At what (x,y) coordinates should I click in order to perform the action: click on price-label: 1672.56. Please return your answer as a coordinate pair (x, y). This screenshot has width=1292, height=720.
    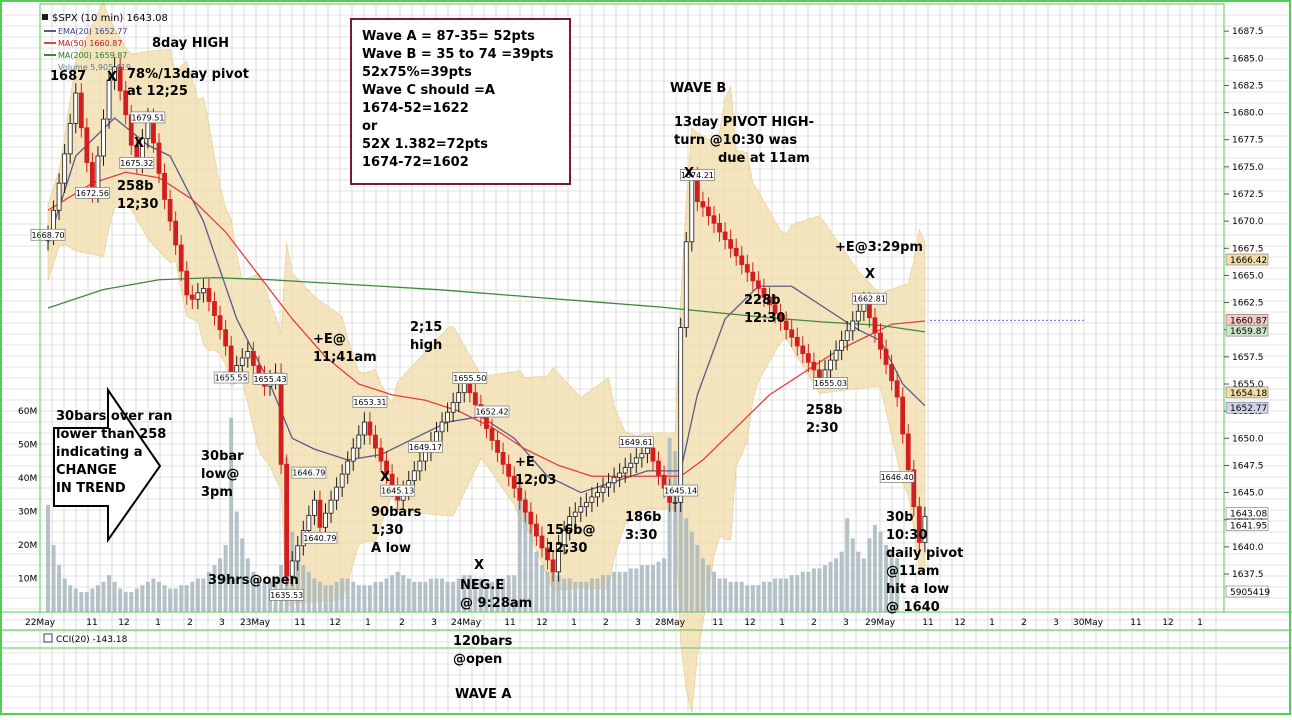
    Looking at the image, I should click on (92, 193).